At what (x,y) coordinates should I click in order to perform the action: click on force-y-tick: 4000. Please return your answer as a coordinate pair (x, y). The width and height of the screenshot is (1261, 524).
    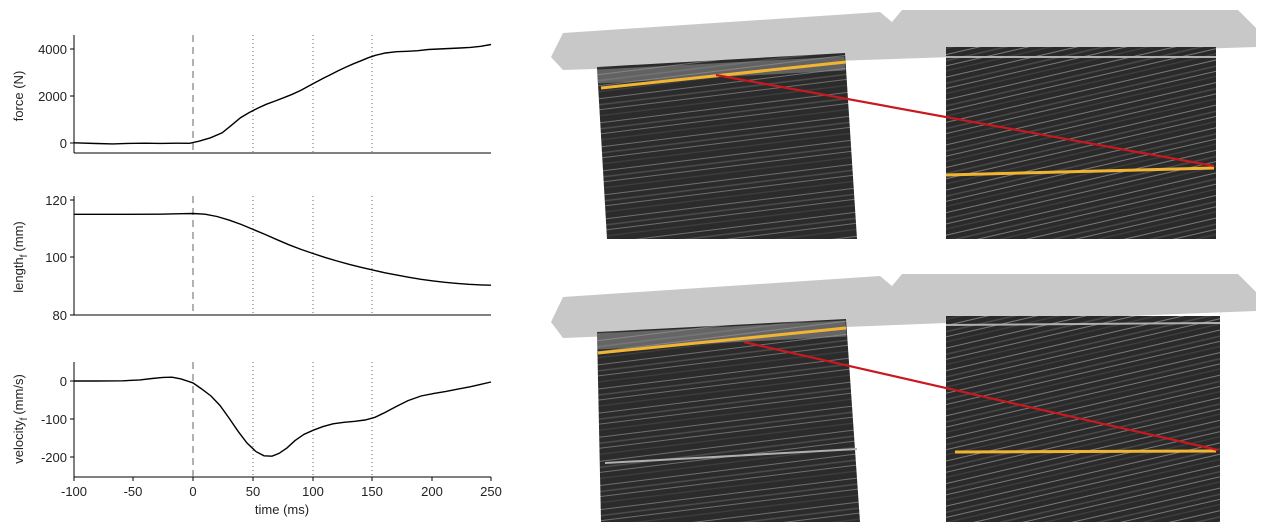
    Looking at the image, I should click on (56, 49).